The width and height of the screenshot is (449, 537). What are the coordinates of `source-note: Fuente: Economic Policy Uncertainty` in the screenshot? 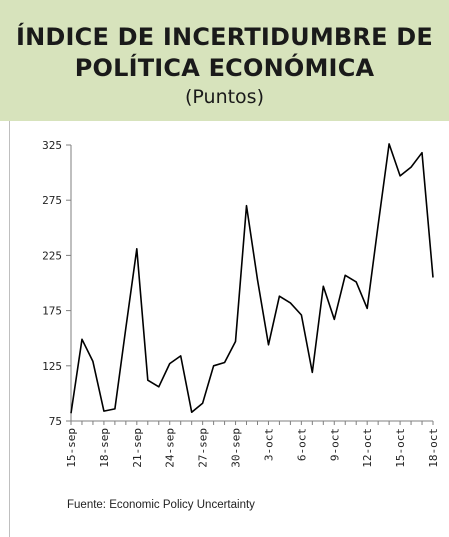 It's located at (161, 505).